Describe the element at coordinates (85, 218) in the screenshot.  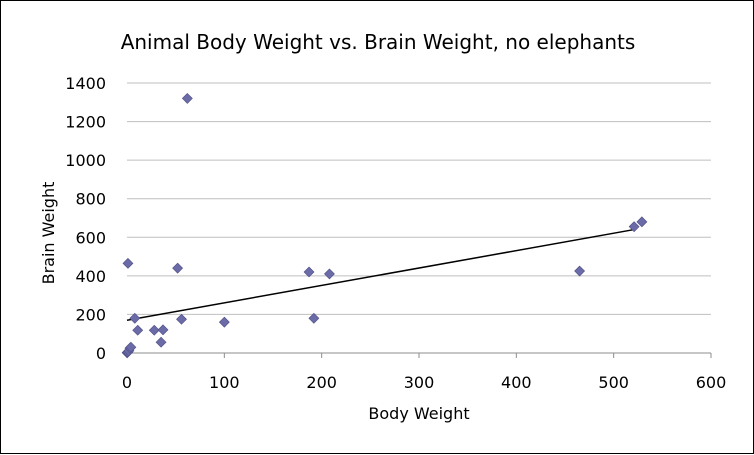
I see `y-tick-labels: 0 200 400 600 800 1000 1200 1400` at that location.